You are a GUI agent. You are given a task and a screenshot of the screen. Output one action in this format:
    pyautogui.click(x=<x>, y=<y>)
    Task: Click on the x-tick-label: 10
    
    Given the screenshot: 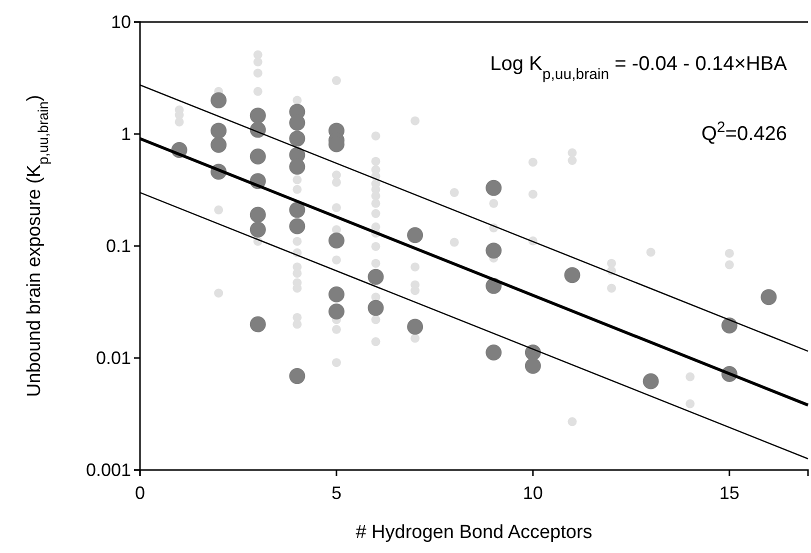 What is the action you would take?
    pyautogui.click(x=532, y=492)
    